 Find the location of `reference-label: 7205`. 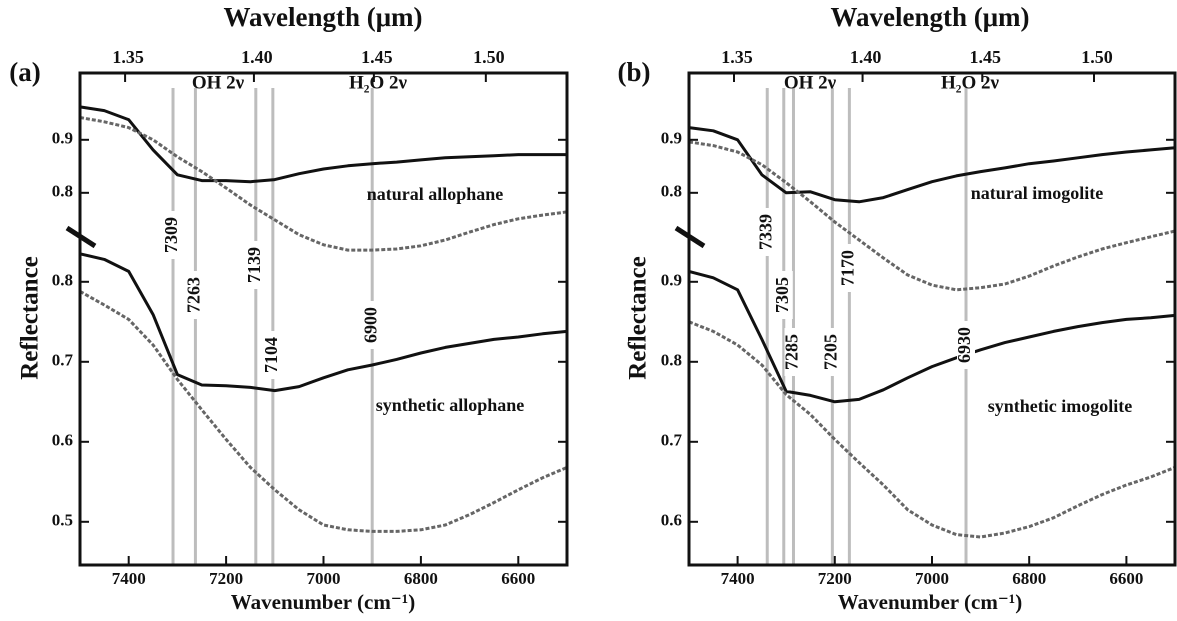

reference-label: 7205 is located at coordinates (830, 352).